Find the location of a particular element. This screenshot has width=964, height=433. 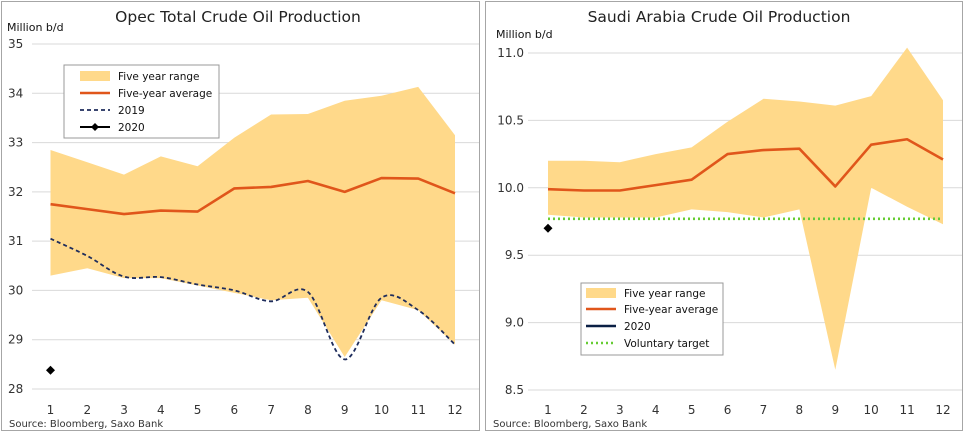

chart-title: Opec Total Crude Oil Production is located at coordinates (238, 17).